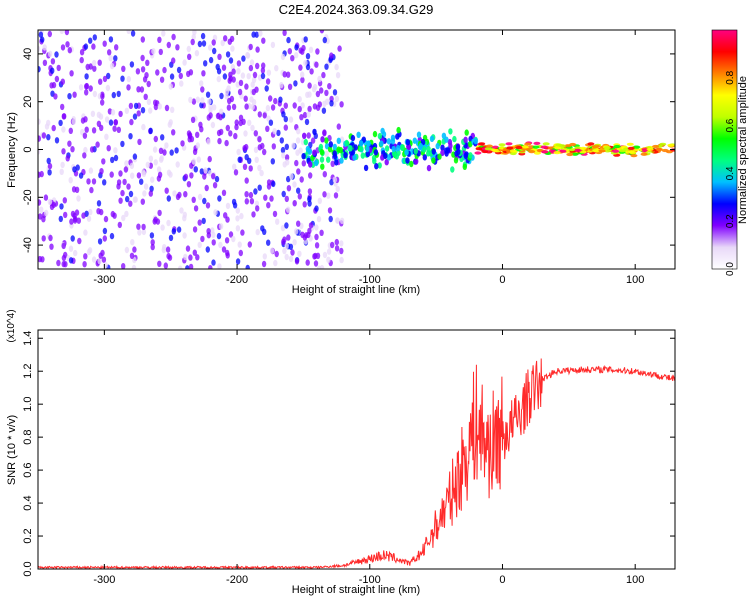 This screenshot has width=750, height=600. I want to click on colorbar-tick-label: 0.4, so click(730, 173).